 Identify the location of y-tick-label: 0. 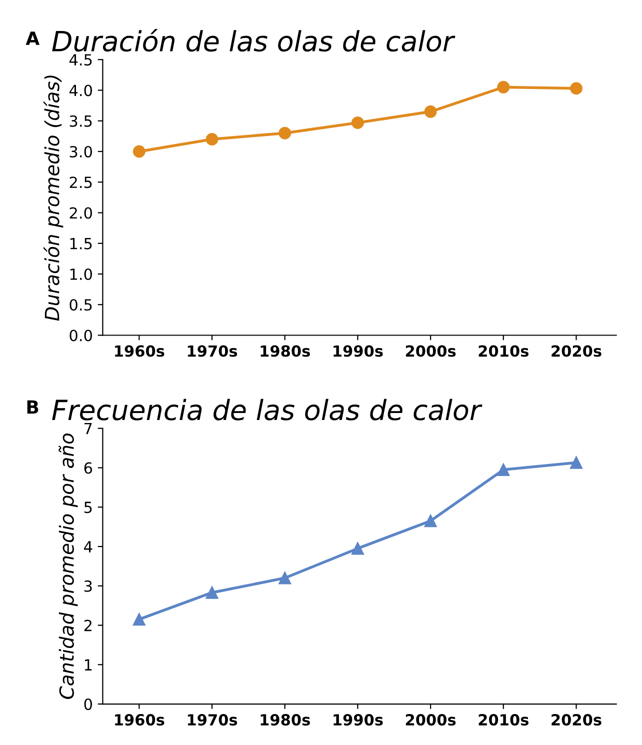
(88, 704).